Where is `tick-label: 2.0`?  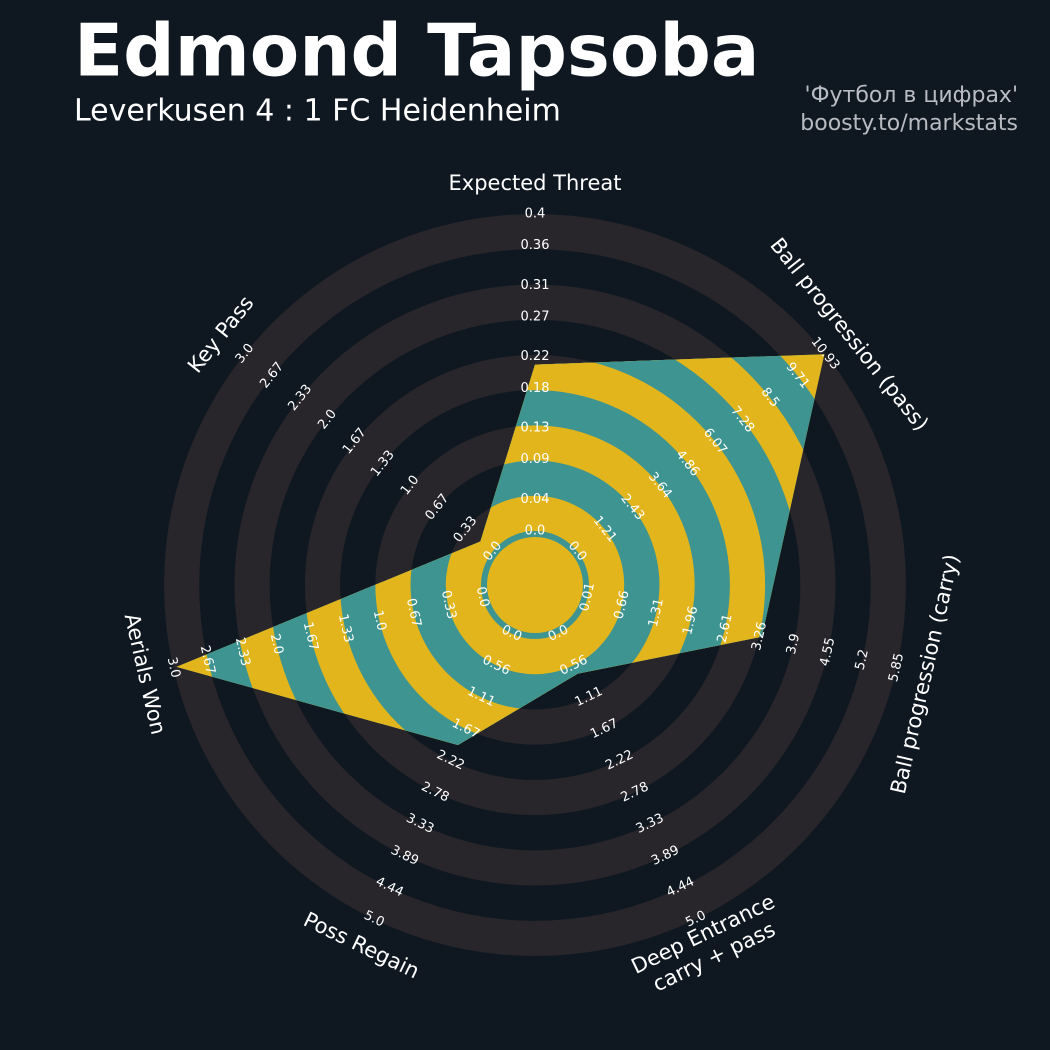
tick-label: 2.0 is located at coordinates (276, 644).